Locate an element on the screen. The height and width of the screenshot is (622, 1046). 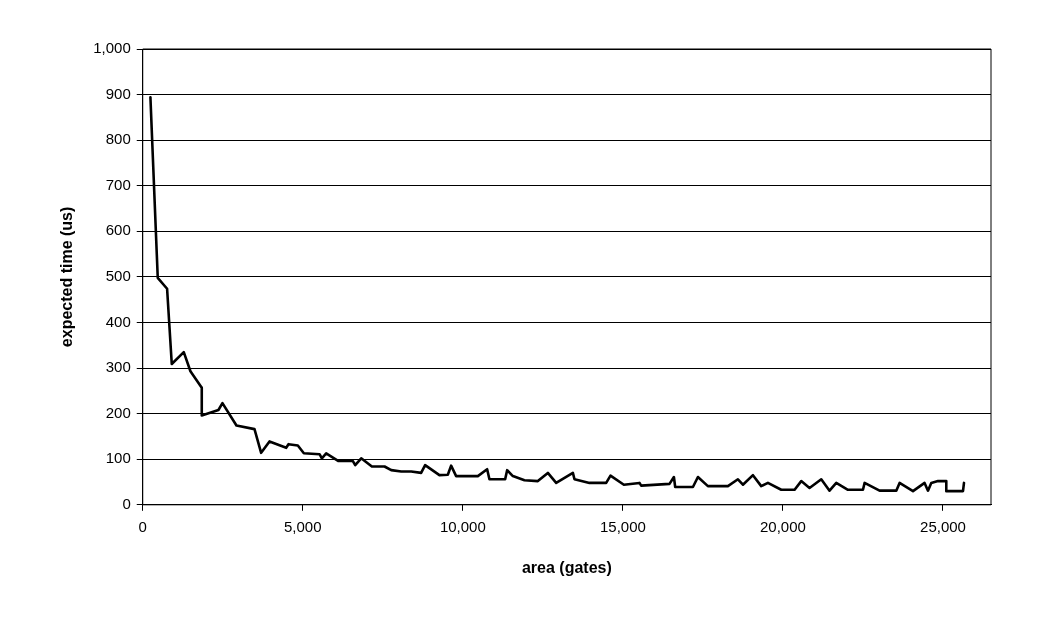
y-tick-label: 600 is located at coordinates (118, 230).